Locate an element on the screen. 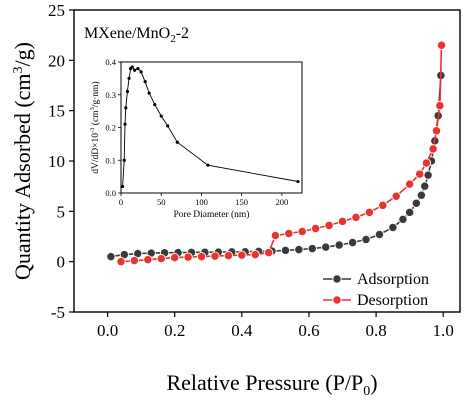 This screenshot has height=400, width=470. x-tick-label: 0.2 is located at coordinates (174, 330).